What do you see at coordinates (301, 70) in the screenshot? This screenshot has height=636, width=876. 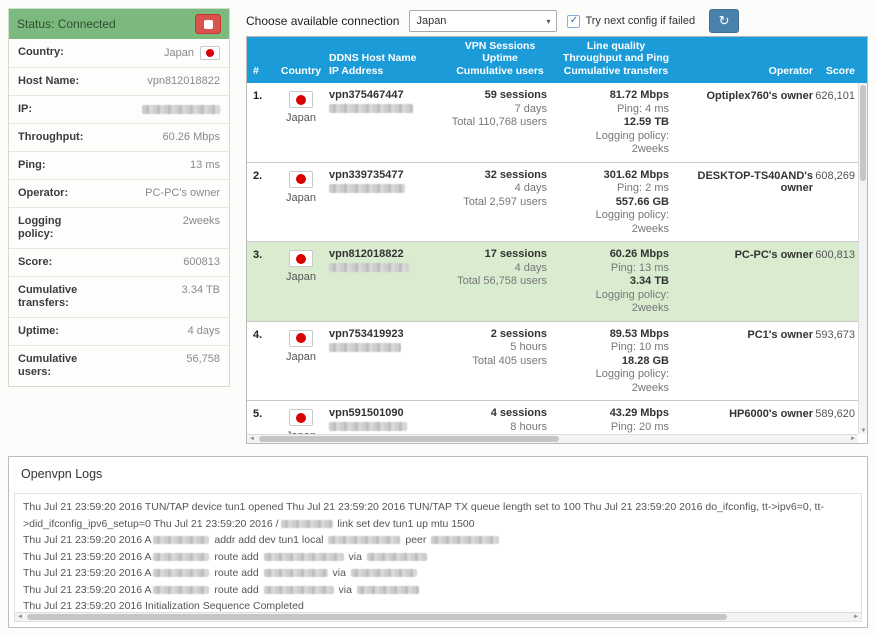 I see `header-country: Country` at bounding box center [301, 70].